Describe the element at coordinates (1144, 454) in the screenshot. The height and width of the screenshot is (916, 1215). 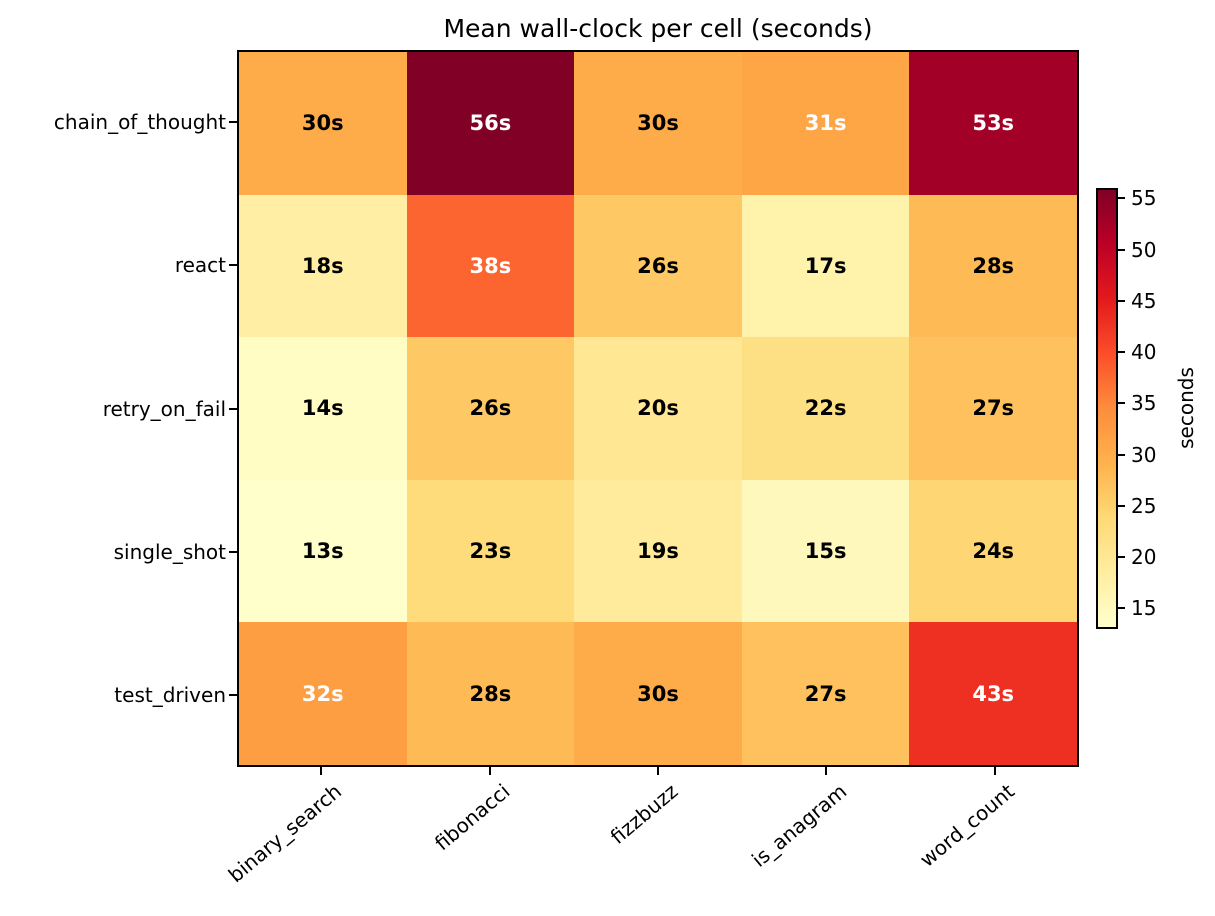
I see `colorbar-tick-label: 30` at that location.